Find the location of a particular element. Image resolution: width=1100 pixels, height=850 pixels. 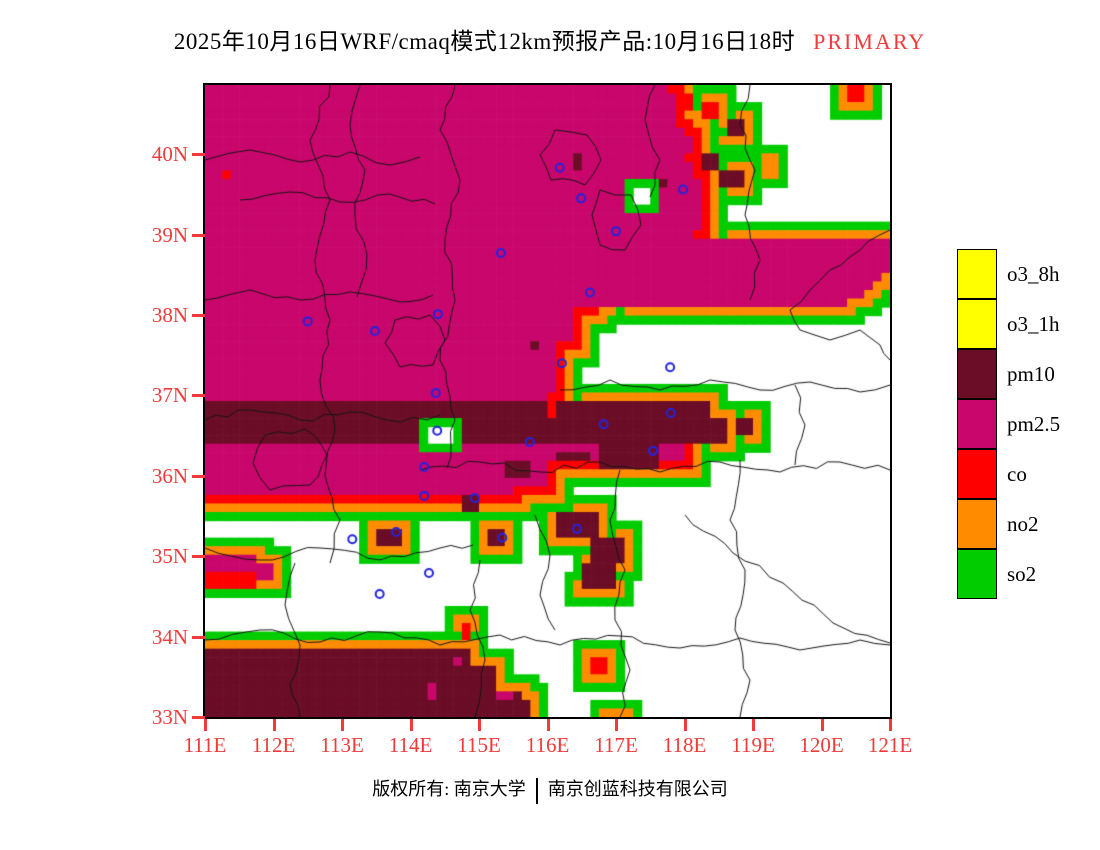

x-tick-119E is located at coordinates (753, 725).